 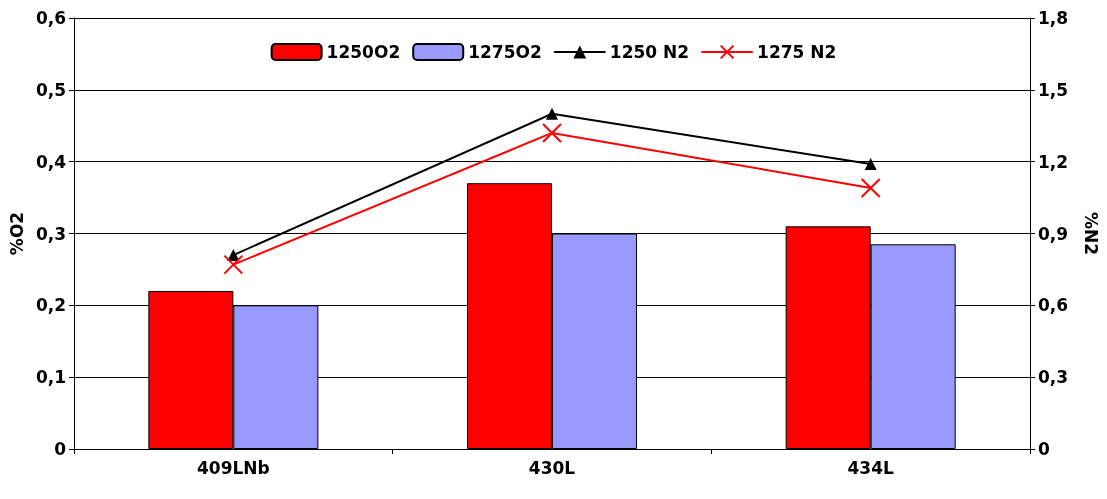 I want to click on y2-tick-label: 0,6, so click(x=1053, y=305).